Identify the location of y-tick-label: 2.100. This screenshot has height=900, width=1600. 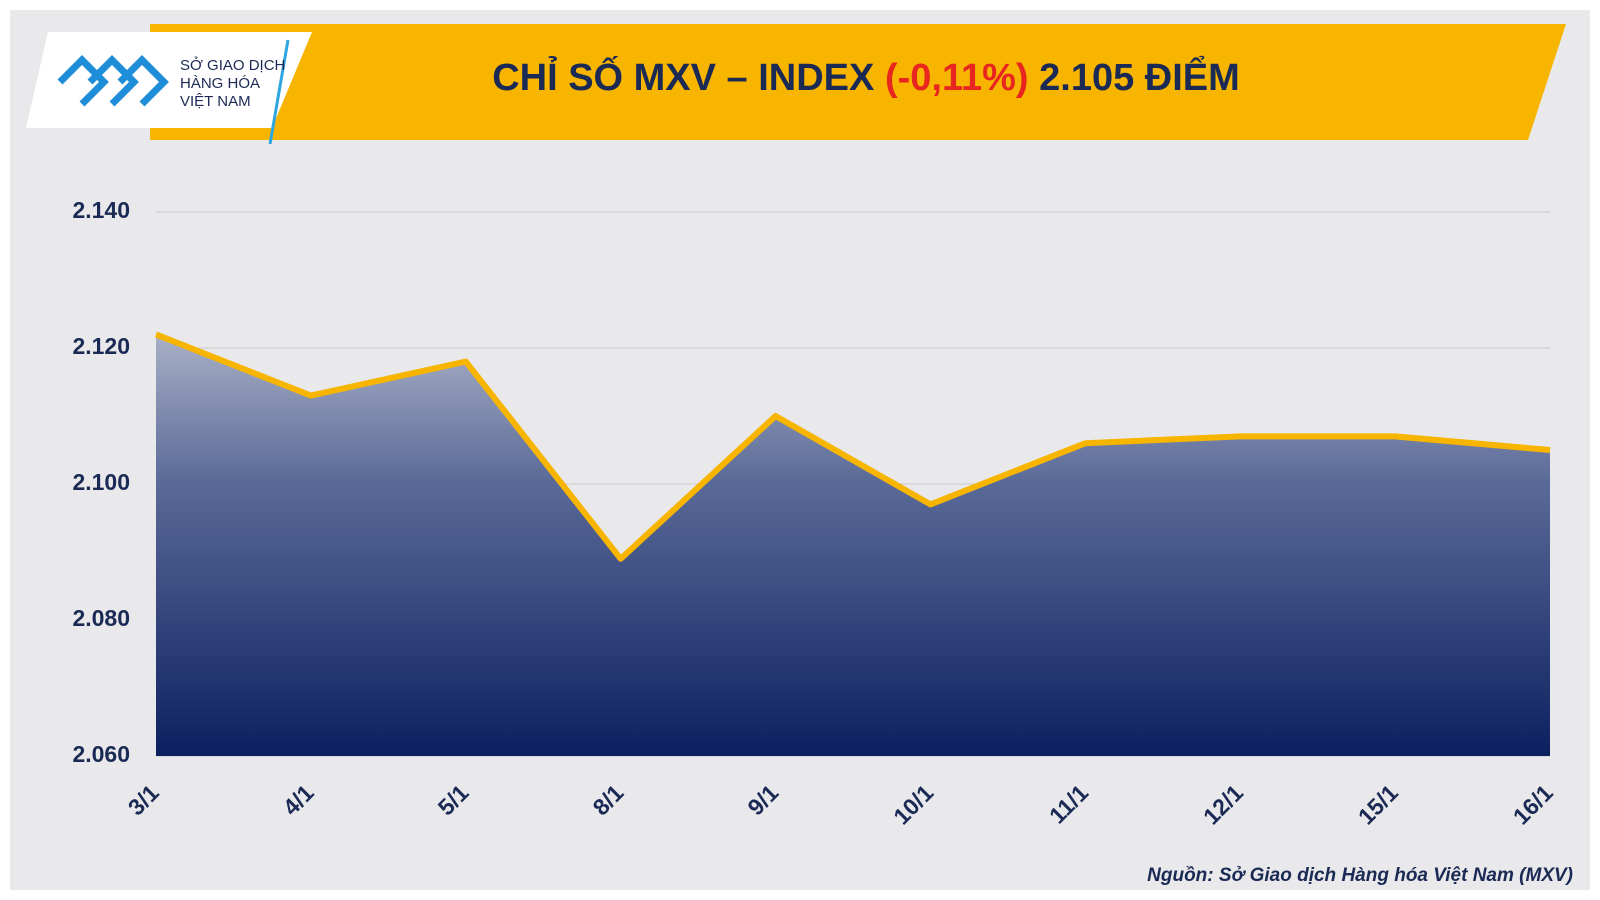
(101, 482).